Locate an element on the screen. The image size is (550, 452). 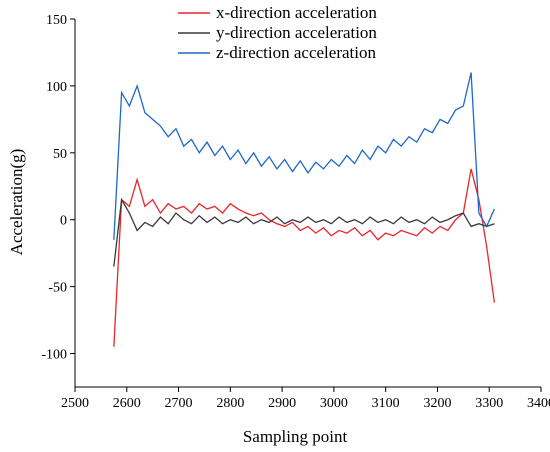
x-tick-label: 3300 is located at coordinates (489, 403).